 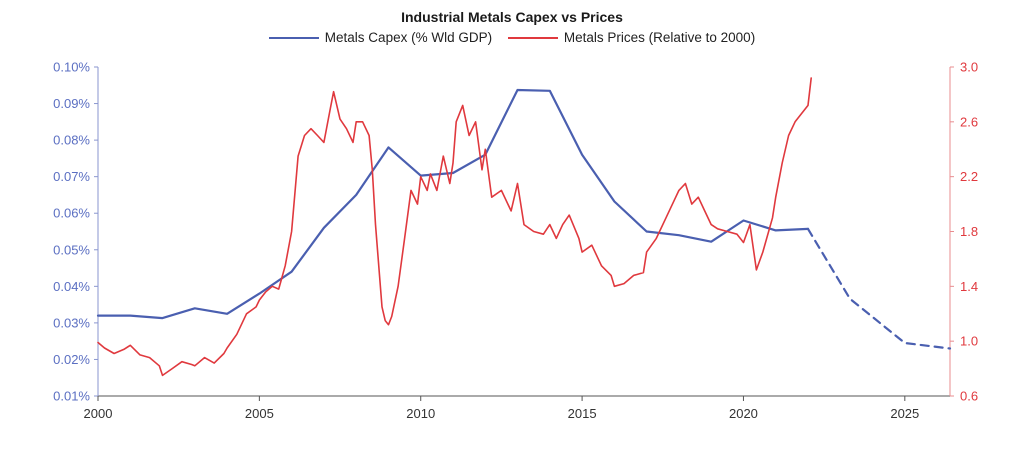 What do you see at coordinates (71, 286) in the screenshot?
I see `y-left-tick-label: 0.04%` at bounding box center [71, 286].